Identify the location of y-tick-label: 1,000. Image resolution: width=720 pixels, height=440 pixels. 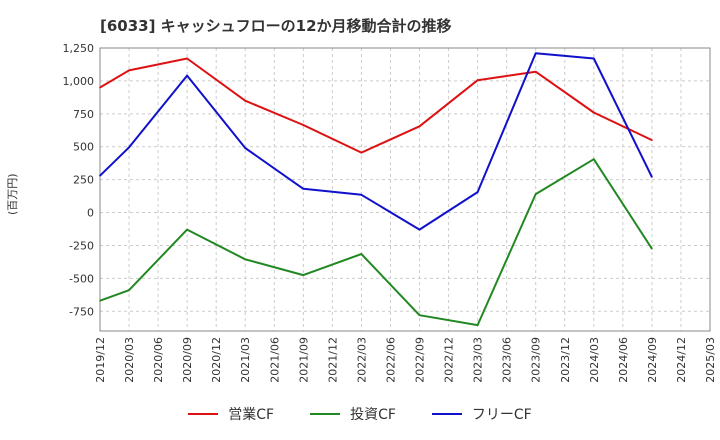
(79, 81).